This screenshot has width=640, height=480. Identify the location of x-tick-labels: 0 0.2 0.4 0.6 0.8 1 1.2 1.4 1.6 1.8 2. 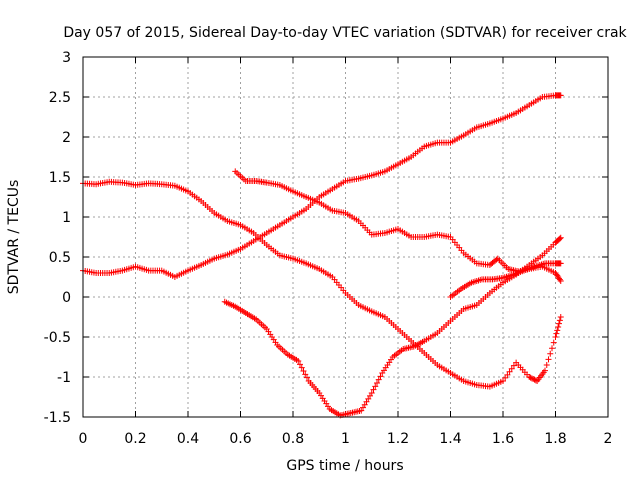
(346, 439).